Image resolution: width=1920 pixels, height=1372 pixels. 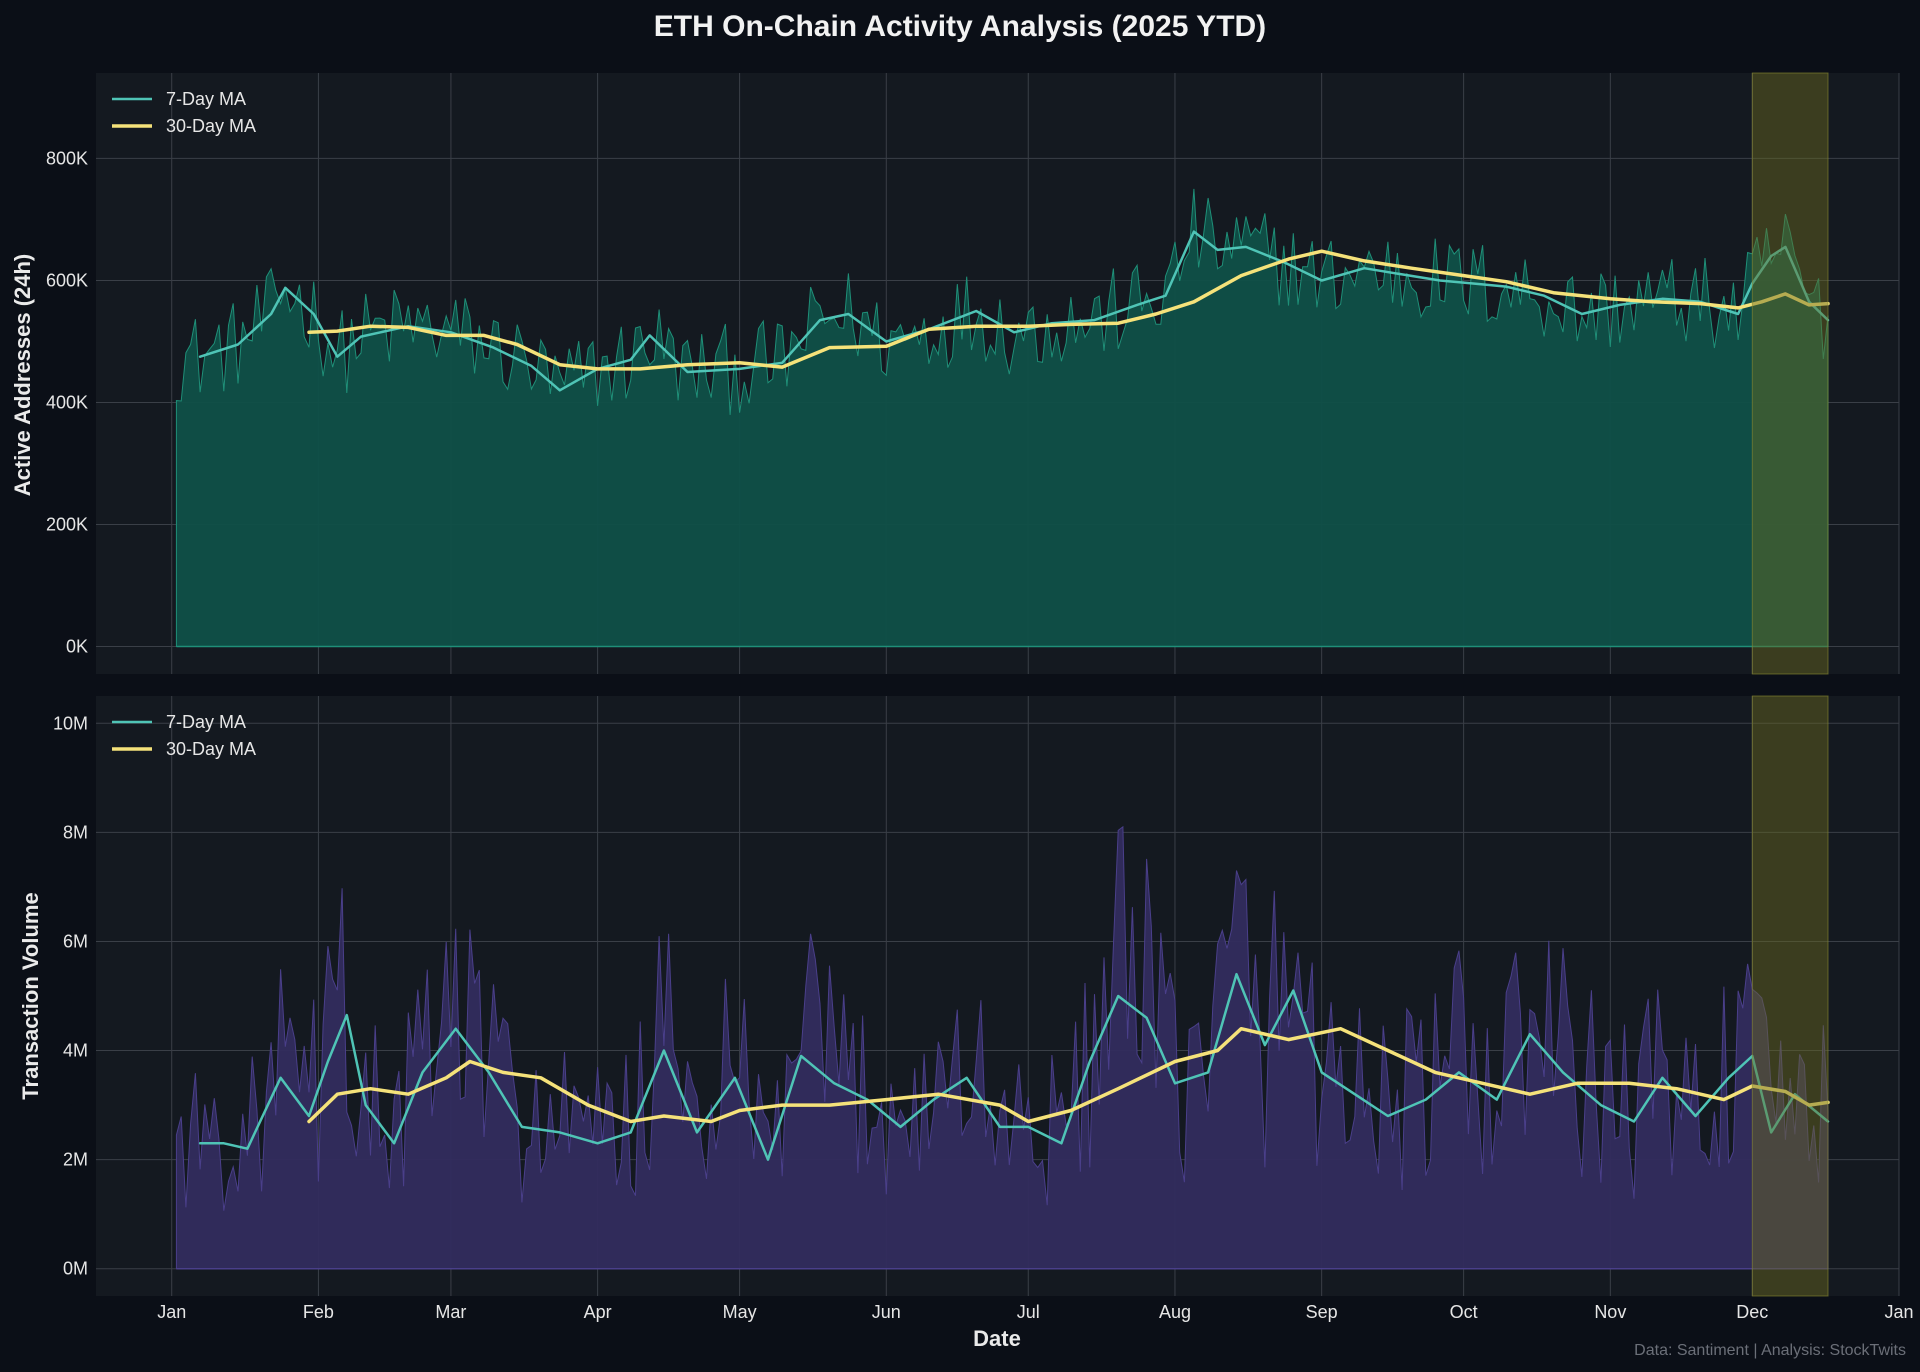 I want to click on y-tick-label: 400K, so click(x=67, y=402).